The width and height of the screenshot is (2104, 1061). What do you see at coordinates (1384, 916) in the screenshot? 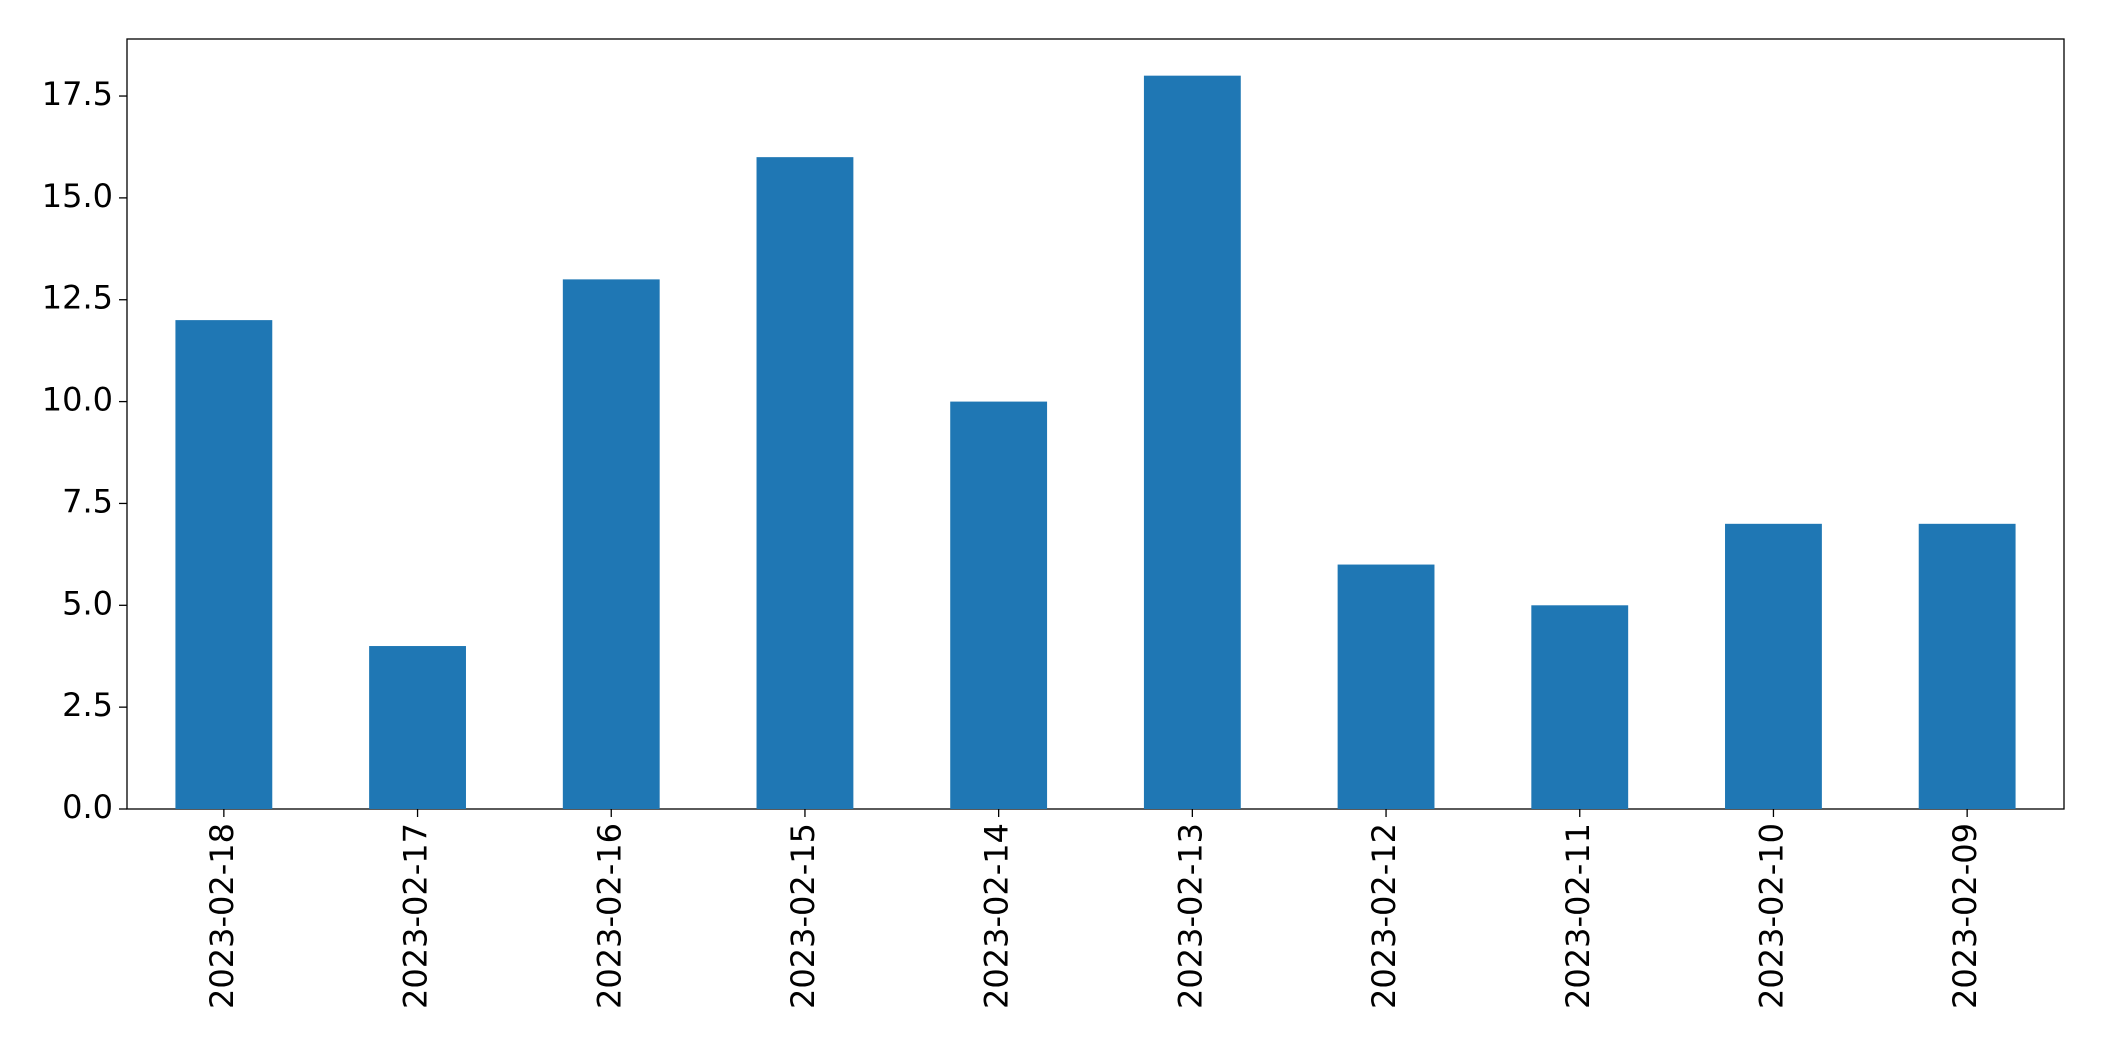
I see `x-tick-label: 2023-02-12` at bounding box center [1384, 916].